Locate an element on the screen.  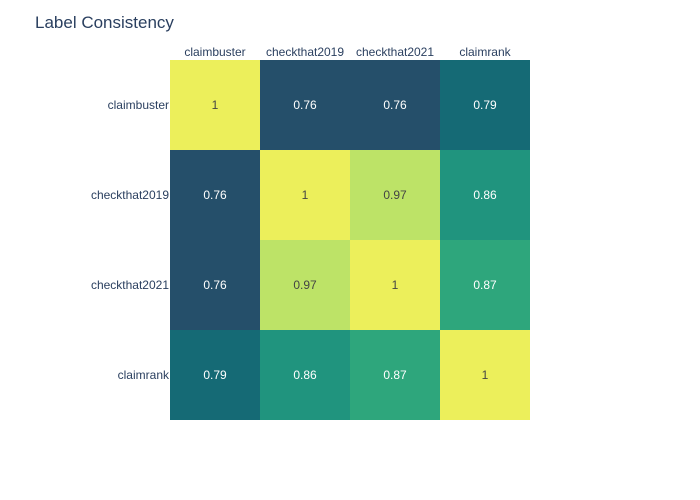
y-tick-label-checkthat2021: checkthat2021 is located at coordinates (130, 285).